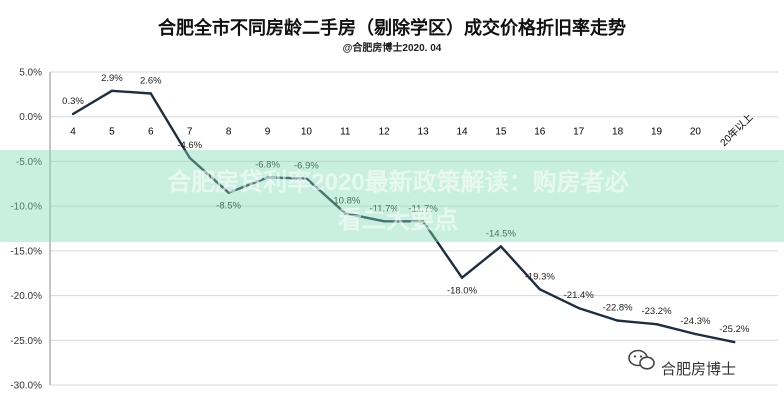 This screenshot has height=400, width=784. What do you see at coordinates (392, 27) in the screenshot?
I see `chart-title: 合肥全市不同房龄二手房（剔除学区）成交价格折旧率走势` at bounding box center [392, 27].